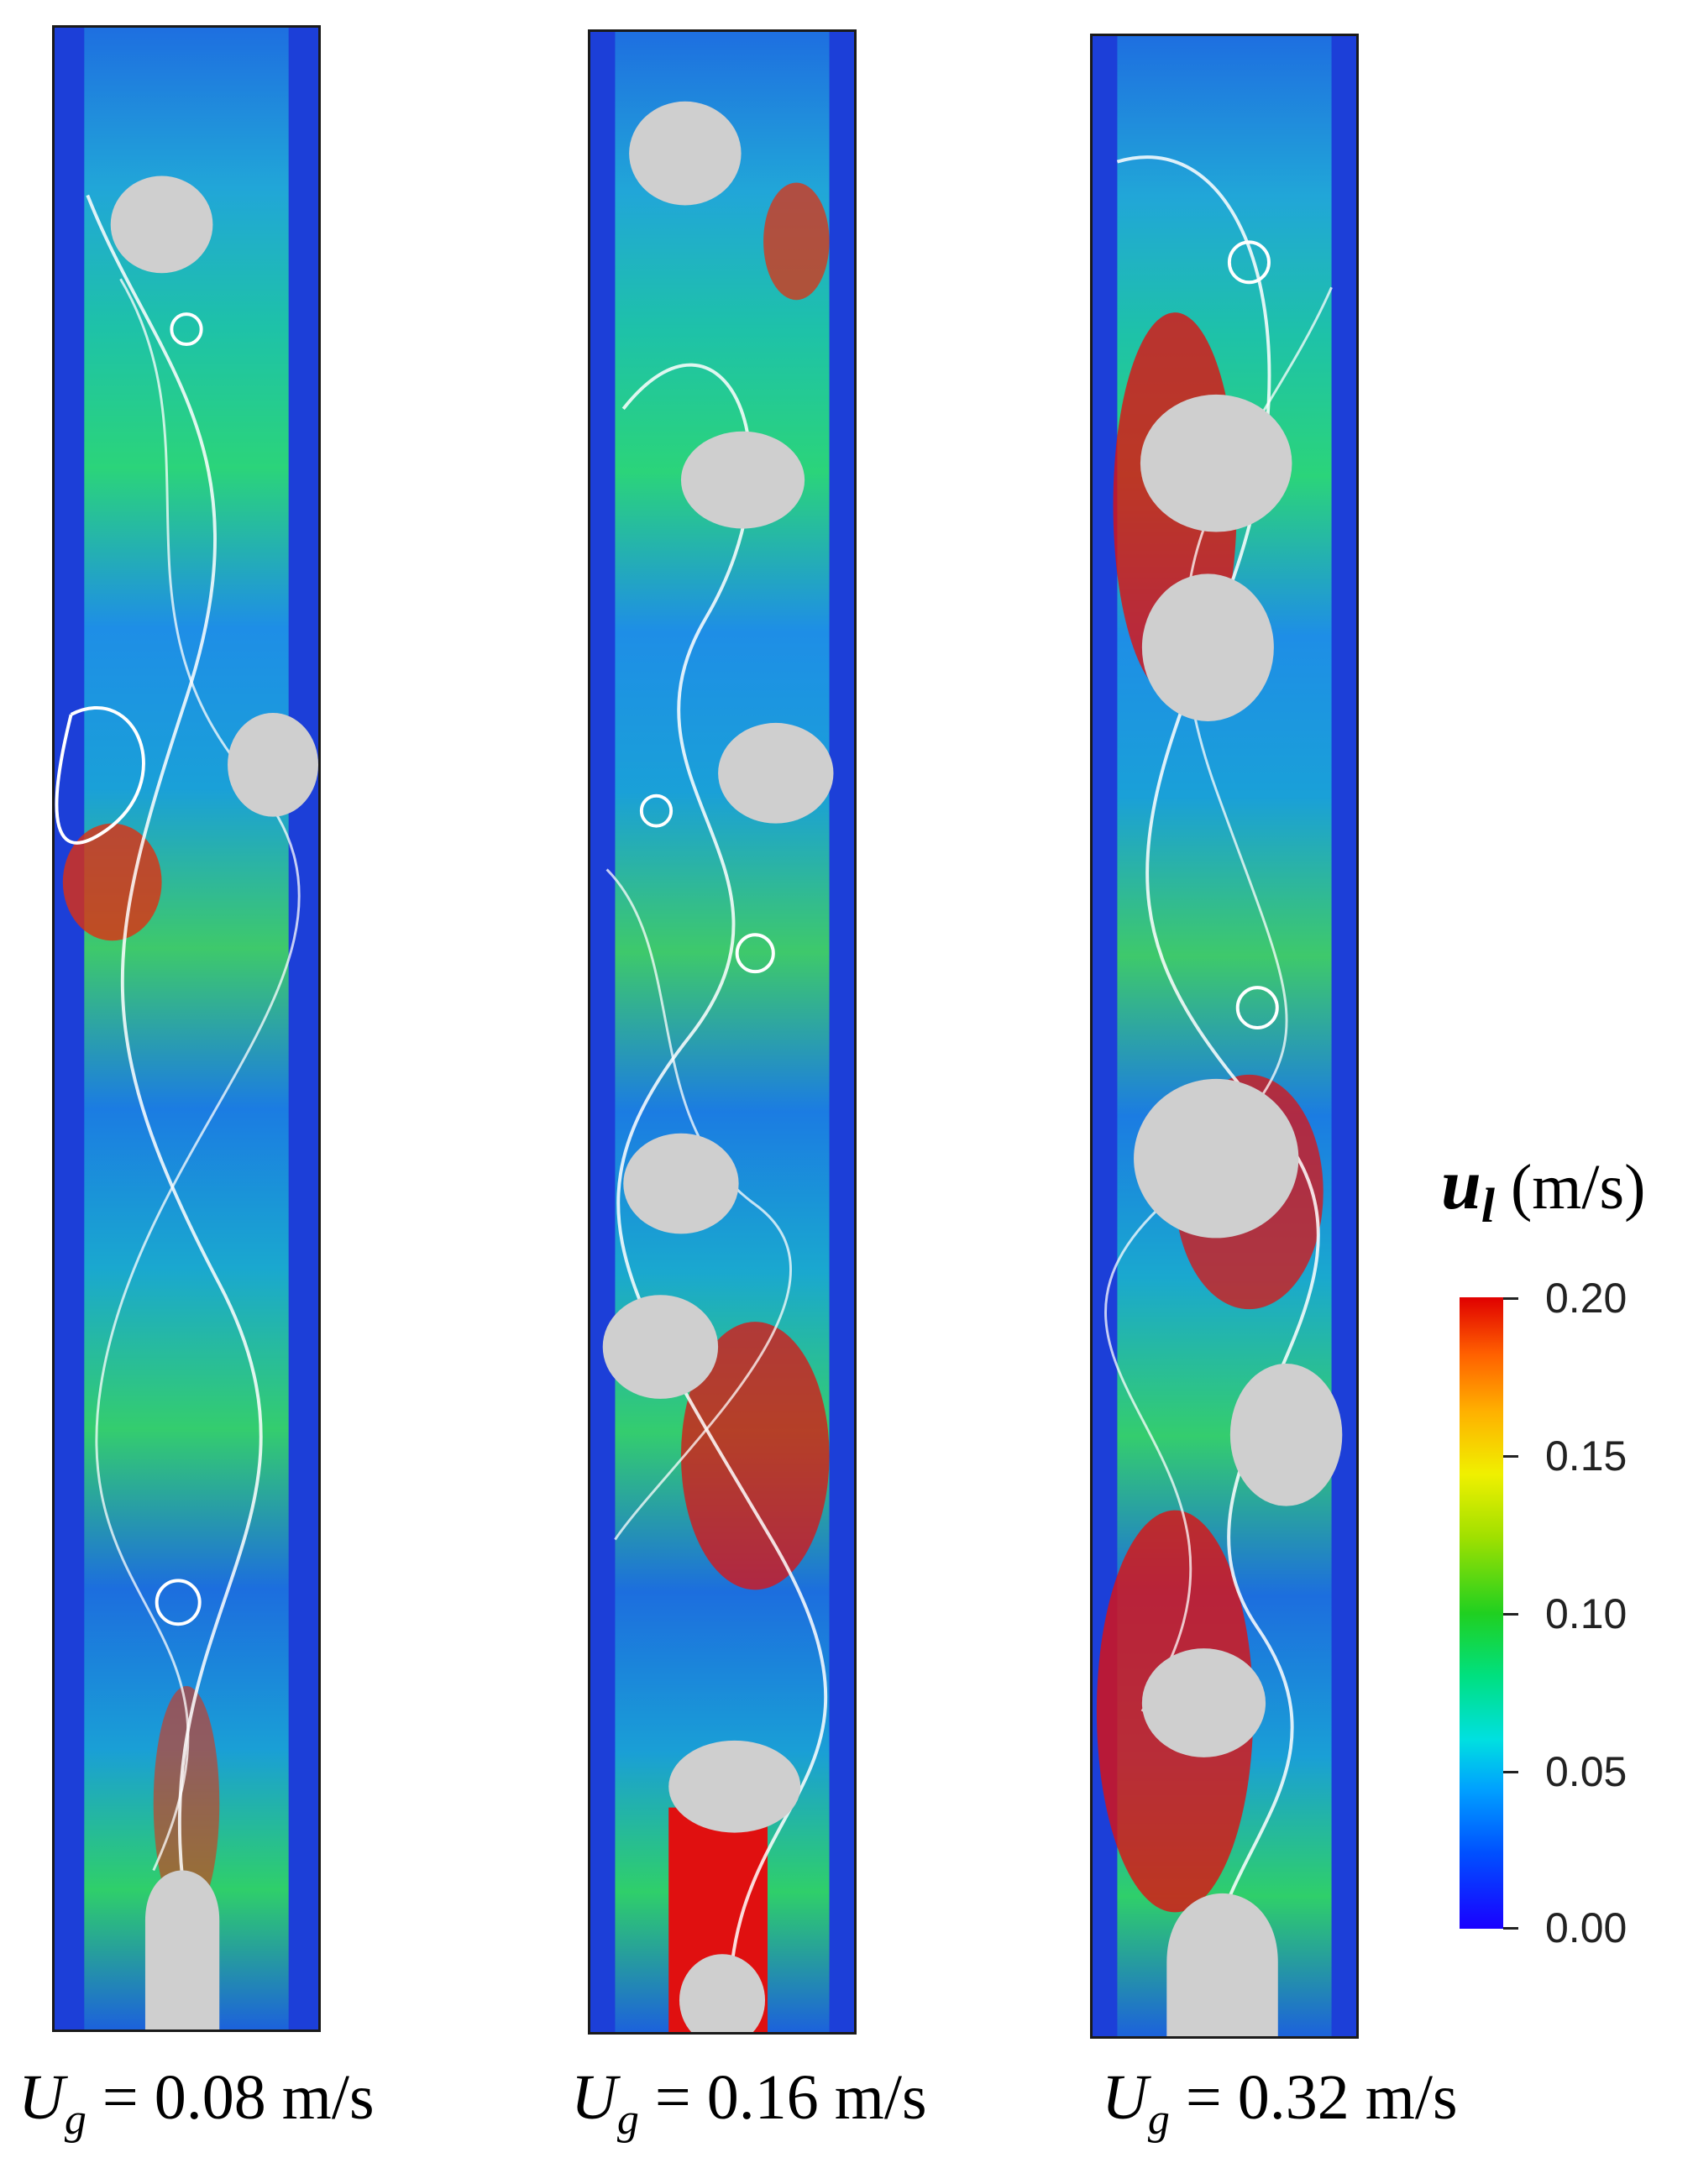  I want to click on velocity-value: = 0.08 m/s, so click(238, 2097).